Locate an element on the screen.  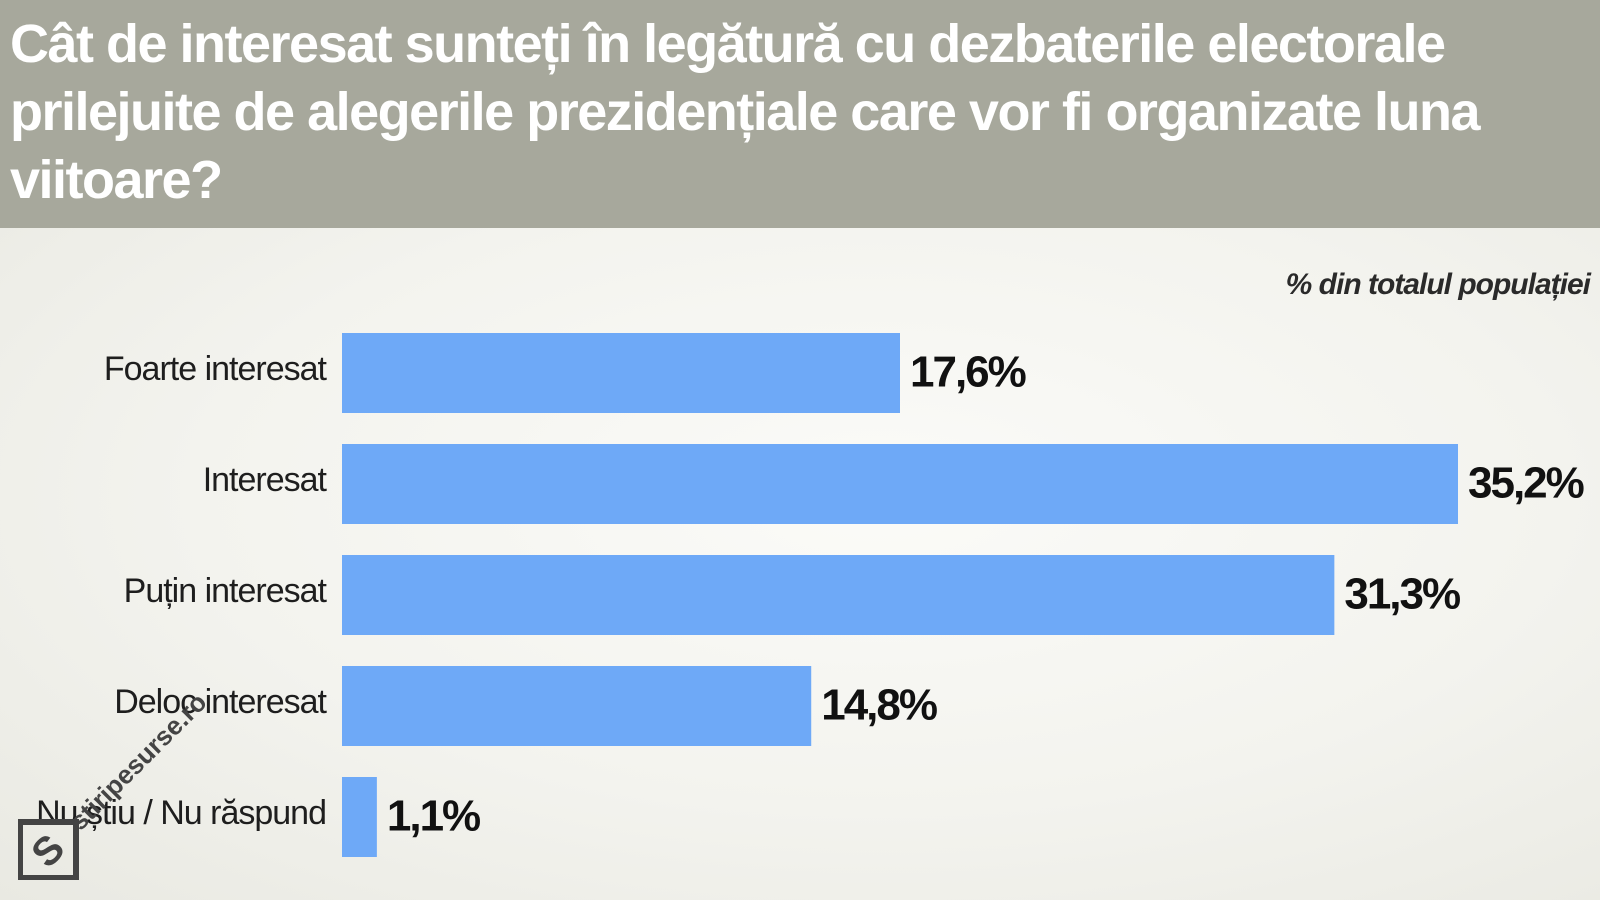
watermark-text: stiripesurse.ro is located at coordinates (138, 761).